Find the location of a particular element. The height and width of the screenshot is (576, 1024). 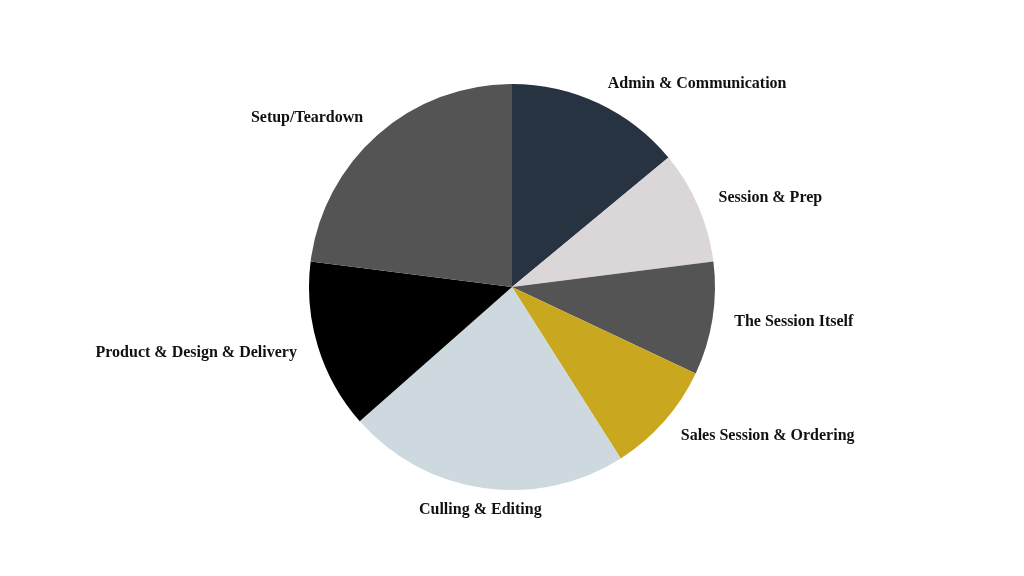

slice-label: The Session Itself is located at coordinates (794, 321).